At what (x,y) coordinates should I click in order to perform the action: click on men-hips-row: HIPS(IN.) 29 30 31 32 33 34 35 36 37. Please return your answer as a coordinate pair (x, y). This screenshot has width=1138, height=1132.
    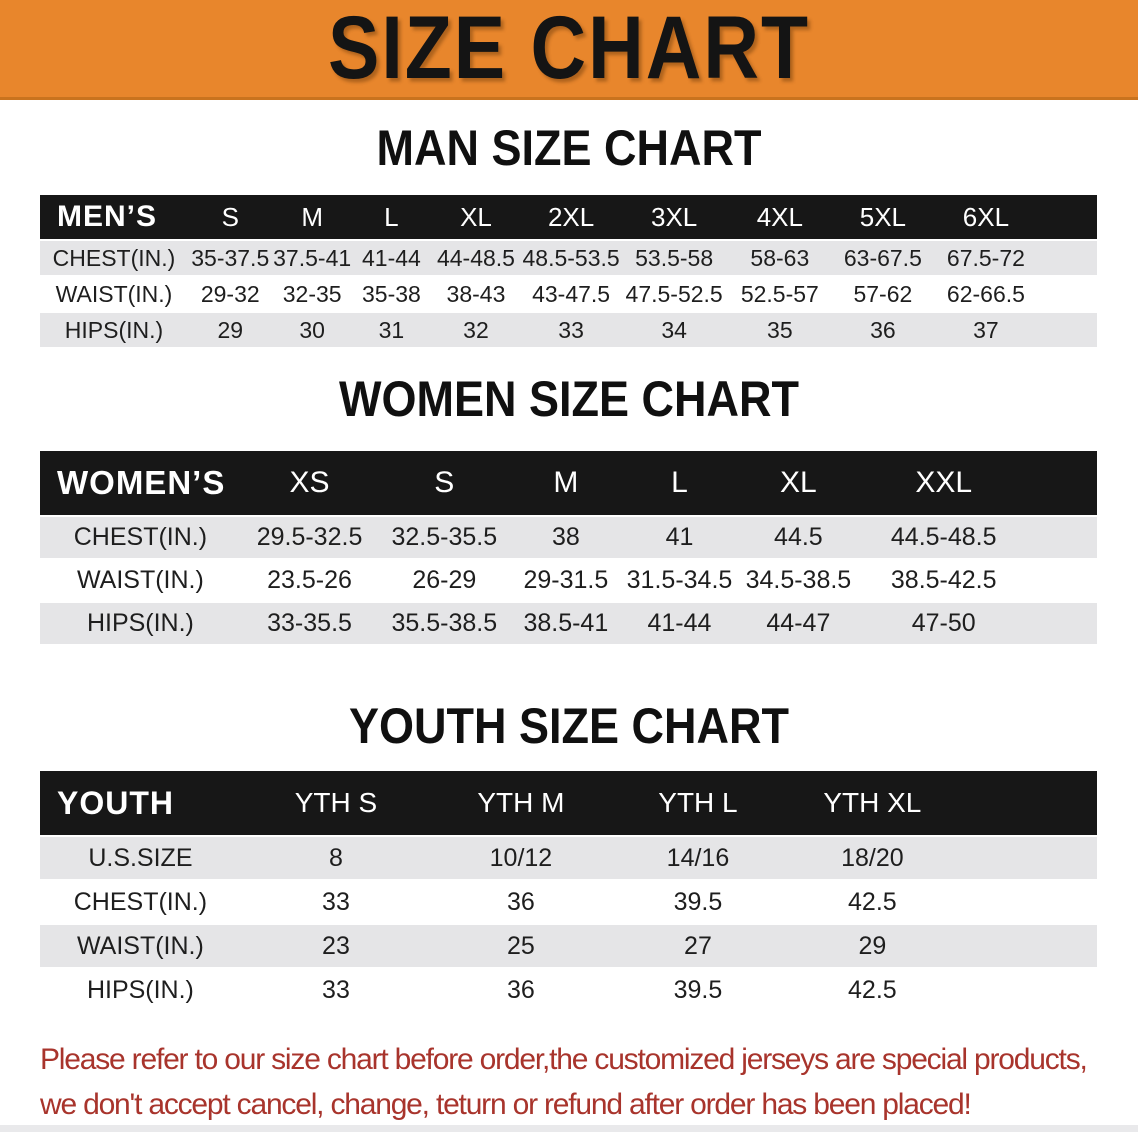
    Looking at the image, I should click on (568, 330).